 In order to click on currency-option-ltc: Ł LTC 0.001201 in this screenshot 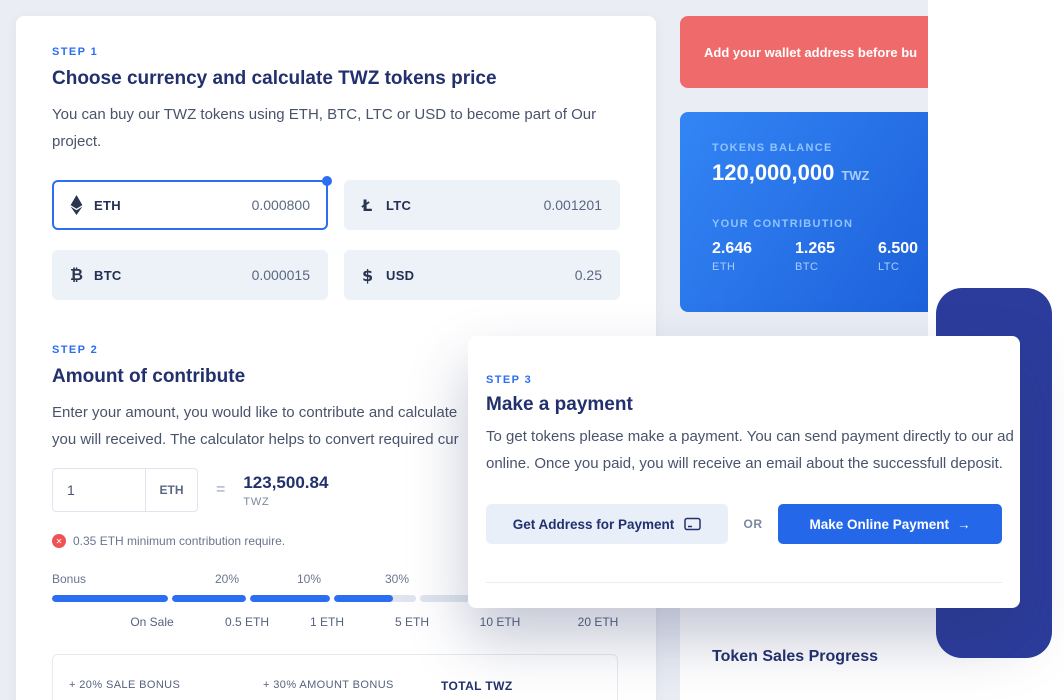, I will do `click(482, 205)`.